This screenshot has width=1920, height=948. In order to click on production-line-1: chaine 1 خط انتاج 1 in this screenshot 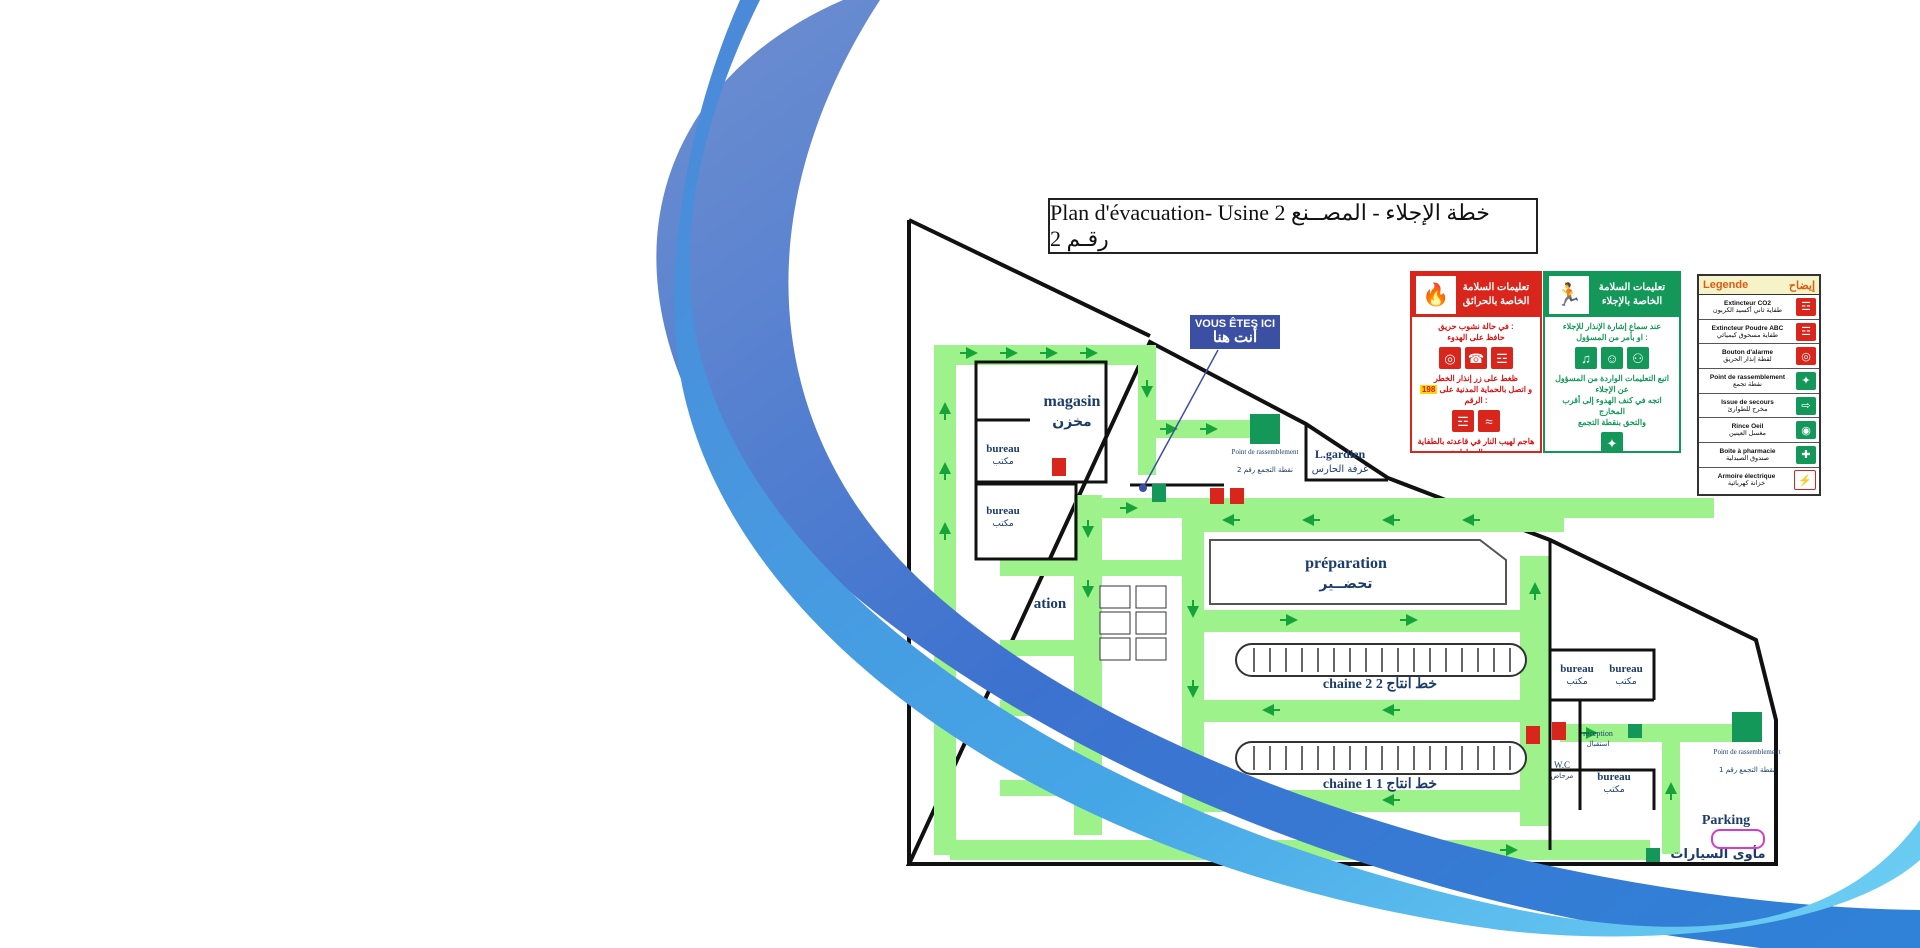, I will do `click(1381, 766)`.